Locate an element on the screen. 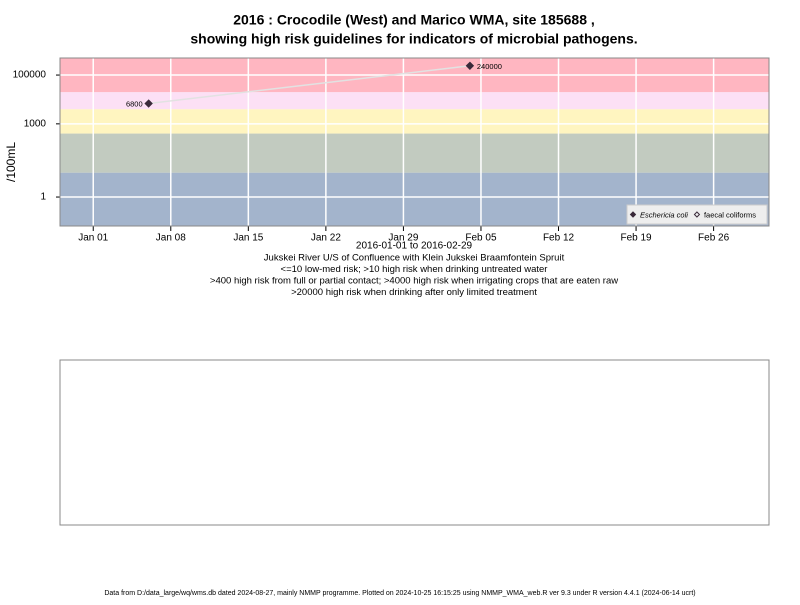  x-axis-label: 2016-01-01 to 2016-02-29 is located at coordinates (414, 246).